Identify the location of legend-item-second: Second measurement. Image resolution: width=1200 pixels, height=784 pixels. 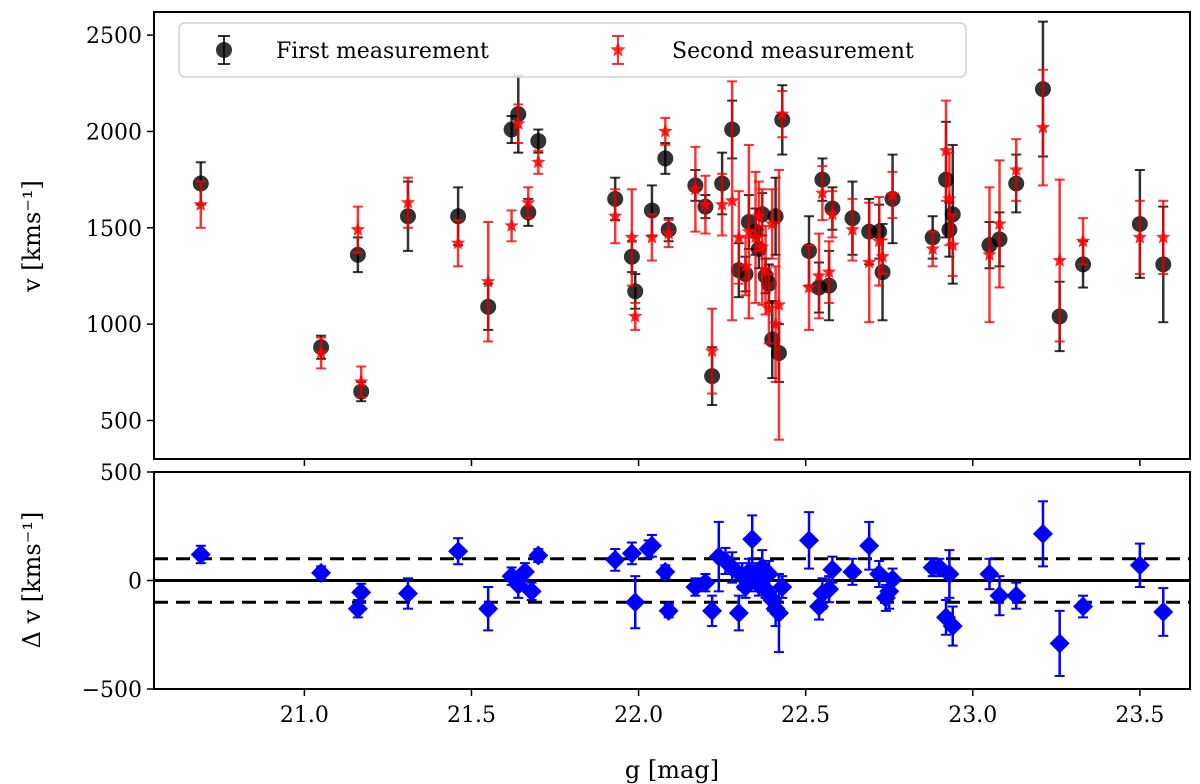
(762, 50).